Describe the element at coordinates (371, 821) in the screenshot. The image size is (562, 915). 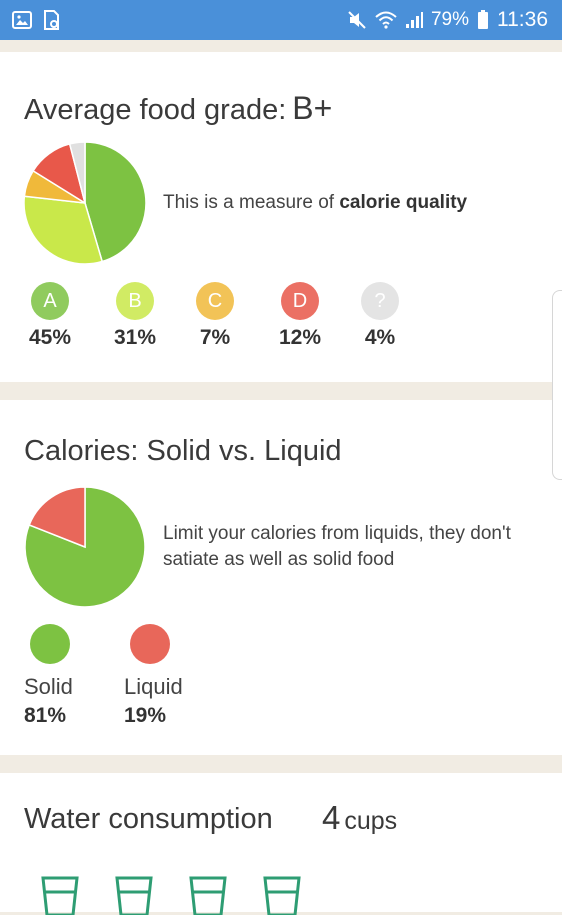
I see `water-amount-unit: cups` at that location.